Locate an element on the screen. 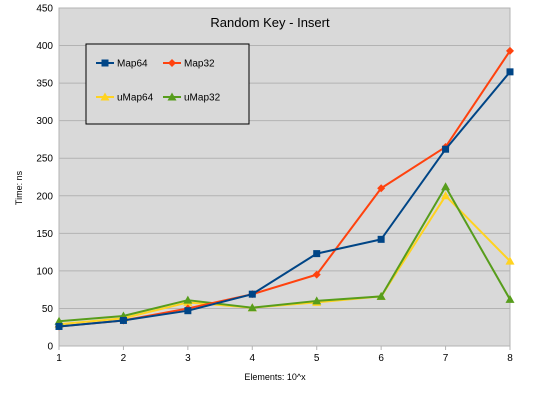  y-tick-label: 450 is located at coordinates (44, 9).